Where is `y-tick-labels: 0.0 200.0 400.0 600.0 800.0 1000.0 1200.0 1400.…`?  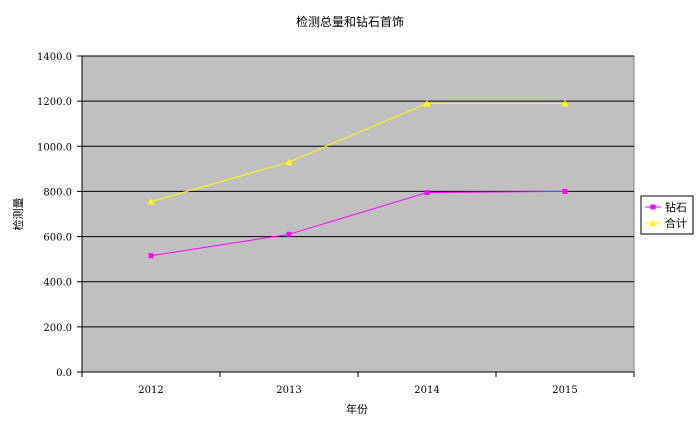 y-tick-labels: 0.0 200.0 400.0 600.0 800.0 1000.0 1200.0 1400.… is located at coordinates (54, 215).